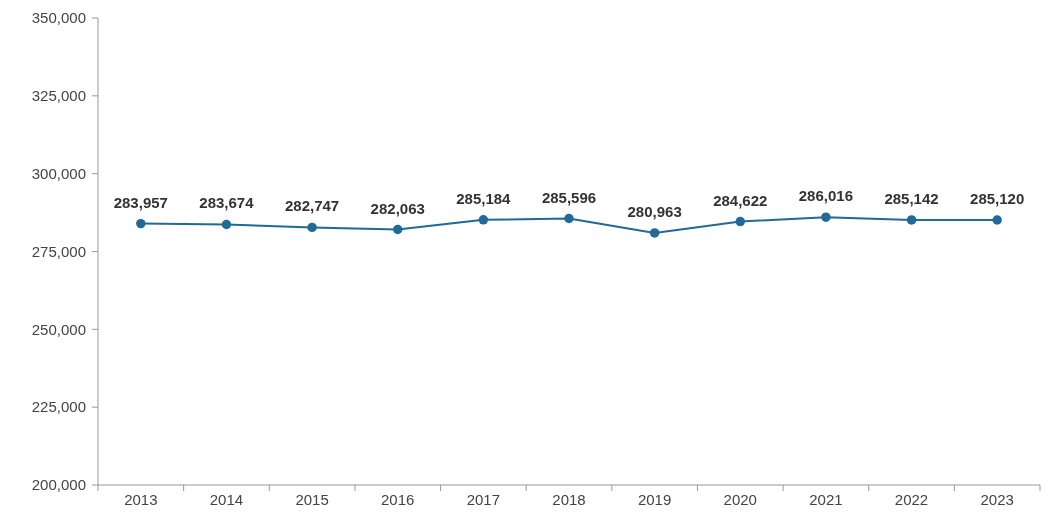 The image size is (1052, 517). I want to click on data-label: 285,142, so click(911, 198).